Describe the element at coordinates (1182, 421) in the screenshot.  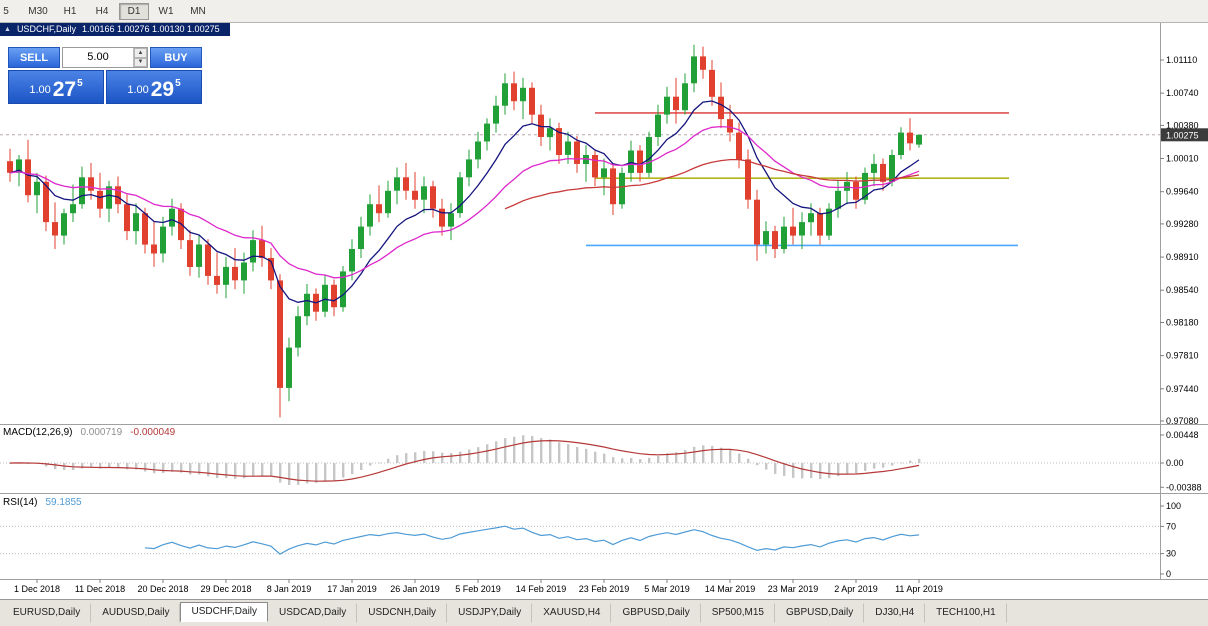
I see `svg-text: 0.97080` at that location.